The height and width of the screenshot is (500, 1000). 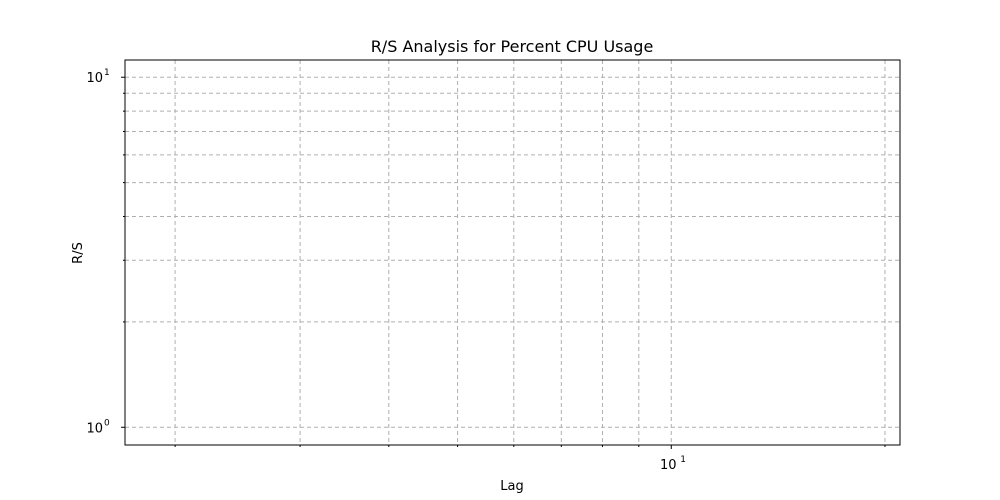 I want to click on chart-title: R/S Analysis for Percent CPU Usage, so click(x=512, y=46).